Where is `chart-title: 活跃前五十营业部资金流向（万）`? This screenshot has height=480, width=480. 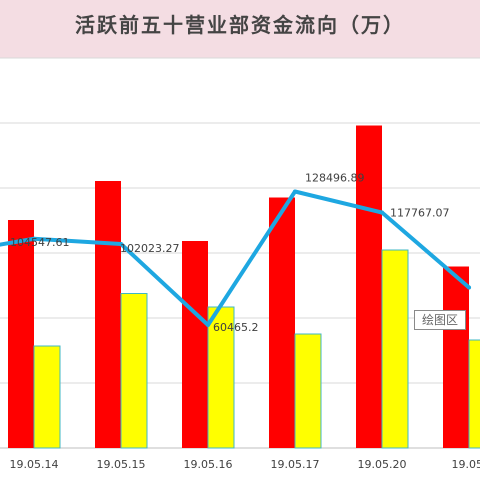 chart-title: 活跃前五十营业部资金流向（万） is located at coordinates (240, 25).